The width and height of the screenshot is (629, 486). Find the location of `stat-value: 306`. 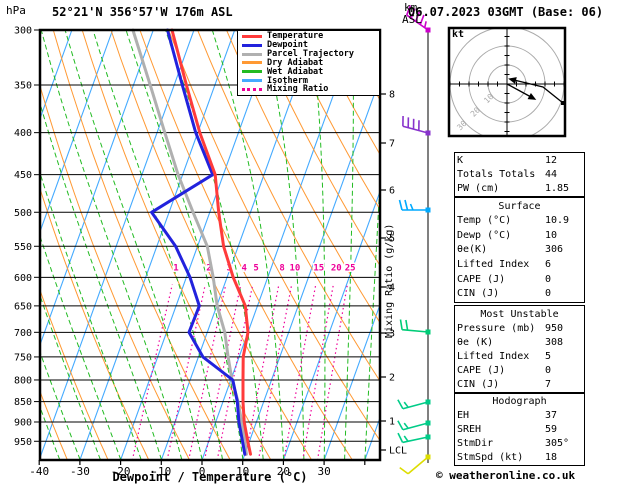

stat-value: 306 is located at coordinates (554, 250).